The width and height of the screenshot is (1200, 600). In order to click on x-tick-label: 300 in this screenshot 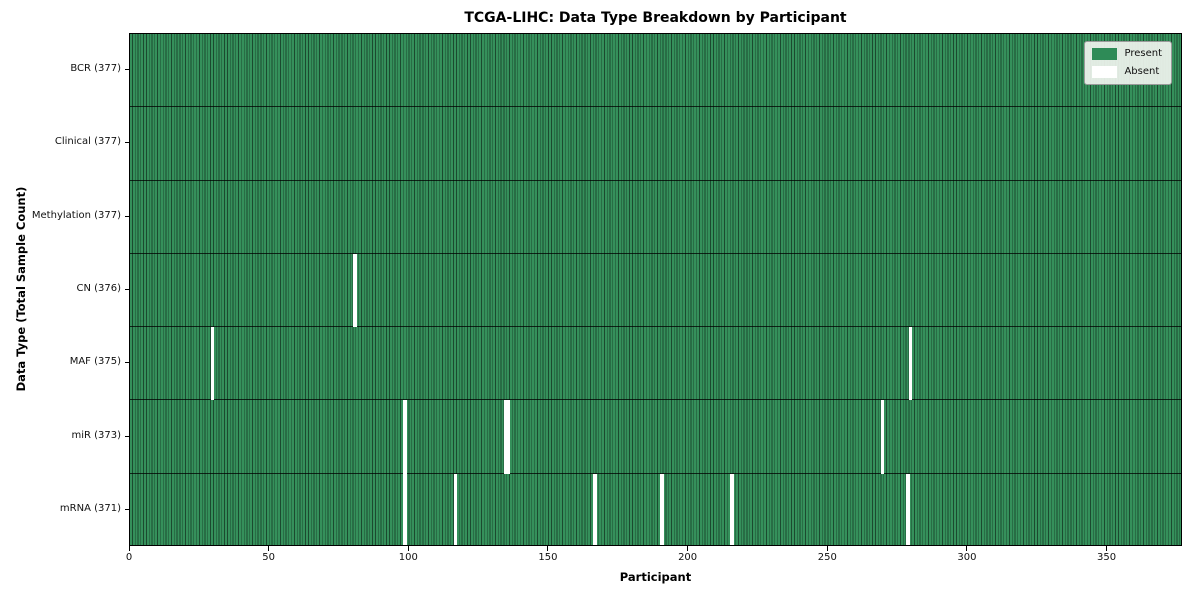, I will do `click(967, 557)`.